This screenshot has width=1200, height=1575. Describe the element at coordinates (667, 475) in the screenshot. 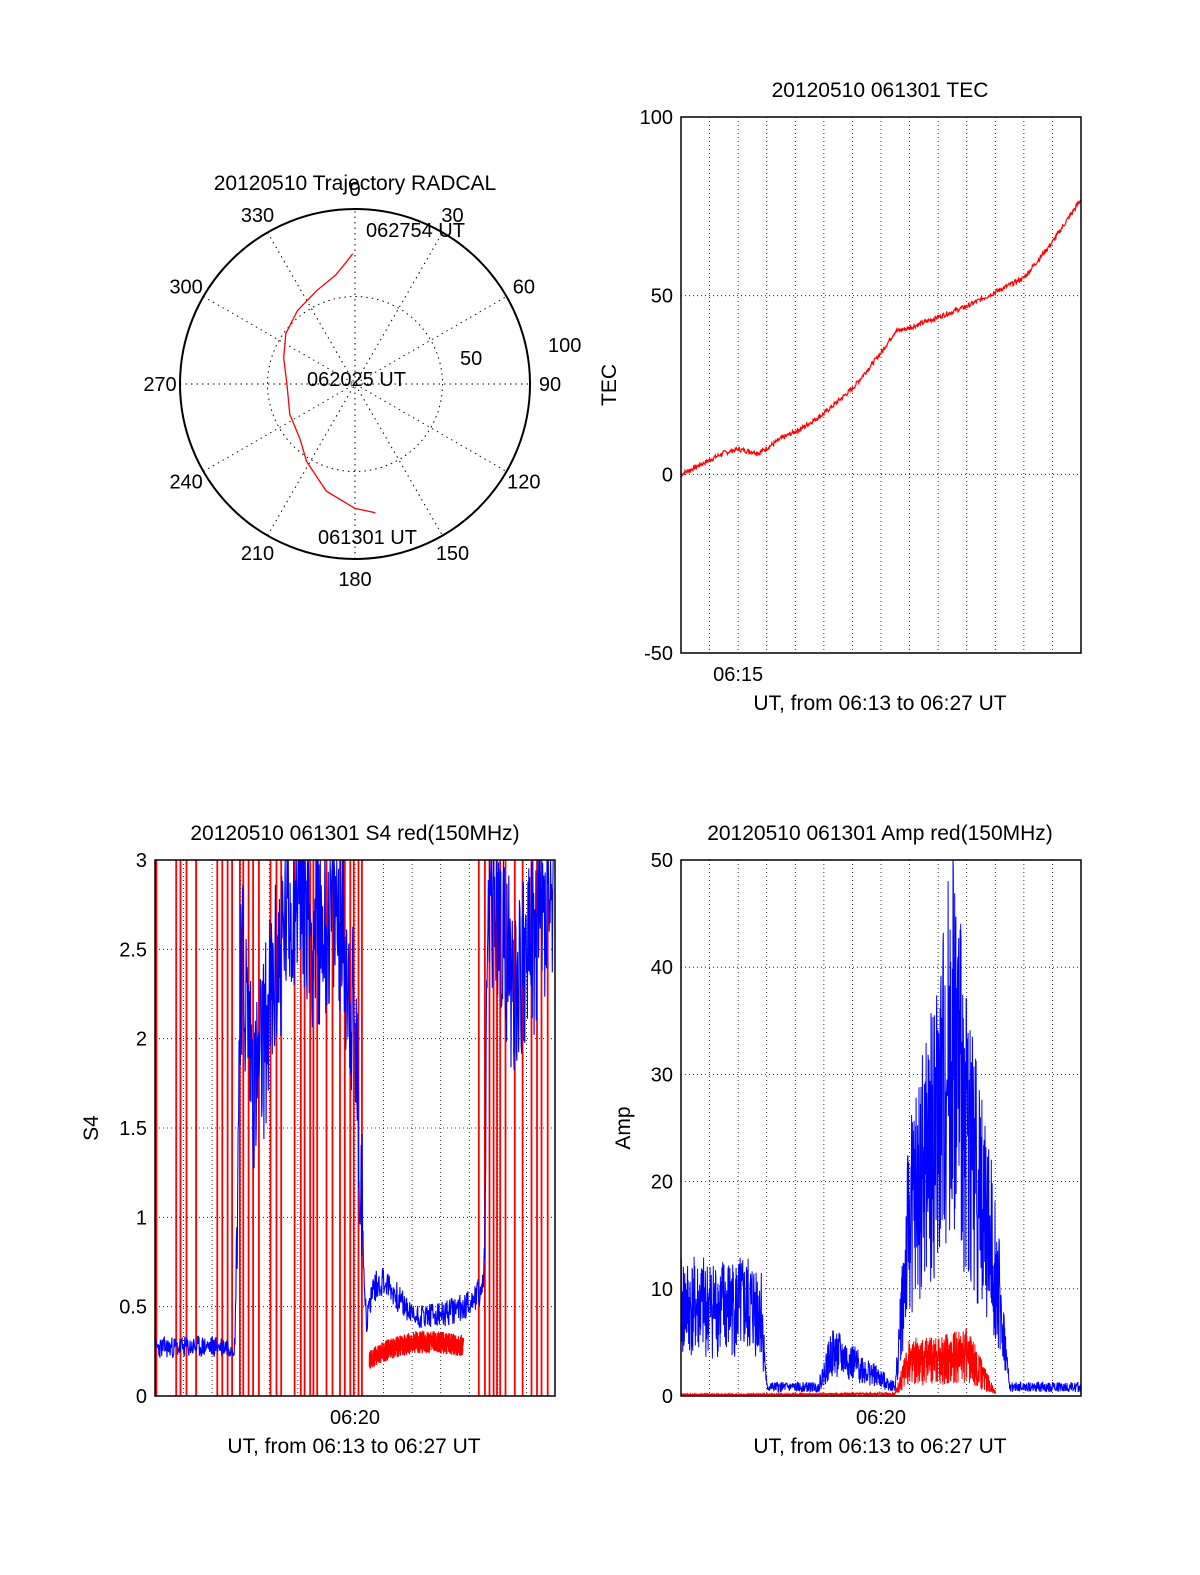

I see `tec-y-tick-label: 0` at that location.